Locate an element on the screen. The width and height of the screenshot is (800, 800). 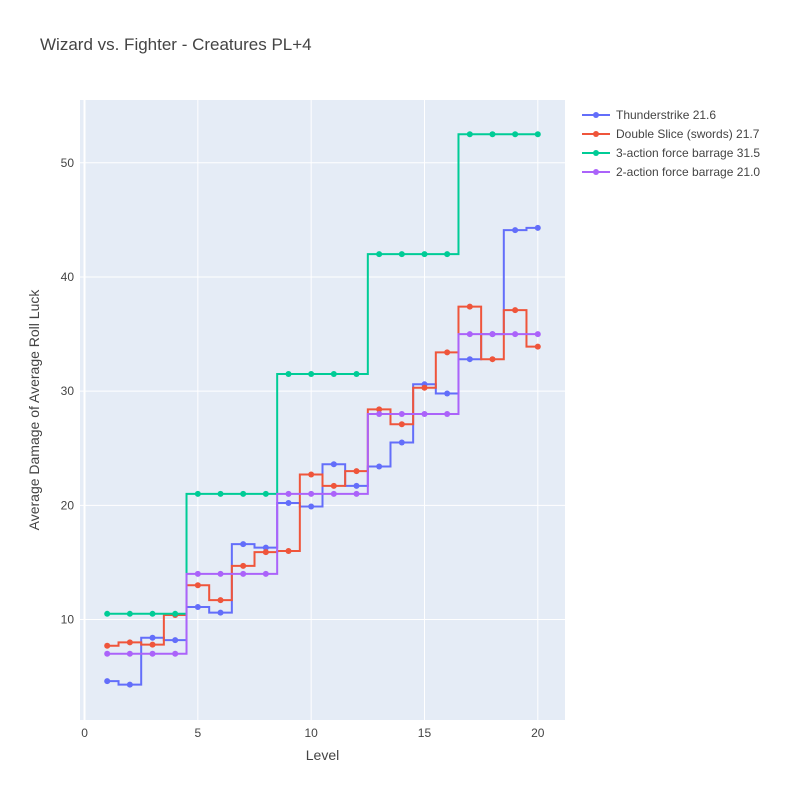
y-tick-label: 10 is located at coordinates (68, 620).